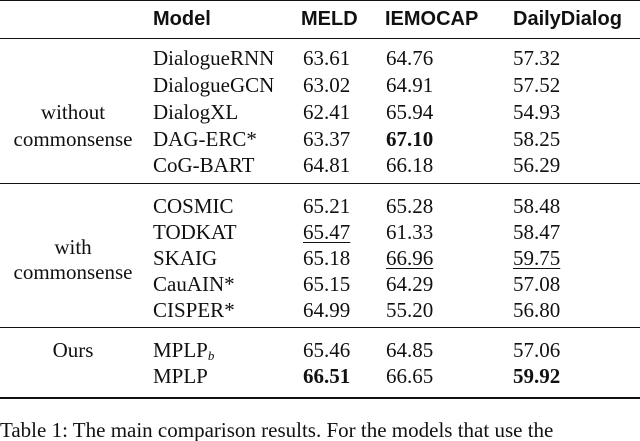  What do you see at coordinates (73, 272) in the screenshot?
I see `group-label-with-line2: commonsense` at bounding box center [73, 272].